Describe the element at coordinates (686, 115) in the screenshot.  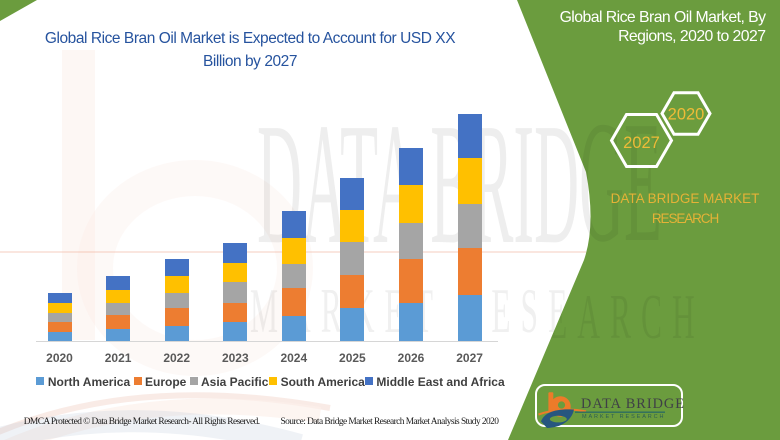
I see `svg-text: 2020` at that location.